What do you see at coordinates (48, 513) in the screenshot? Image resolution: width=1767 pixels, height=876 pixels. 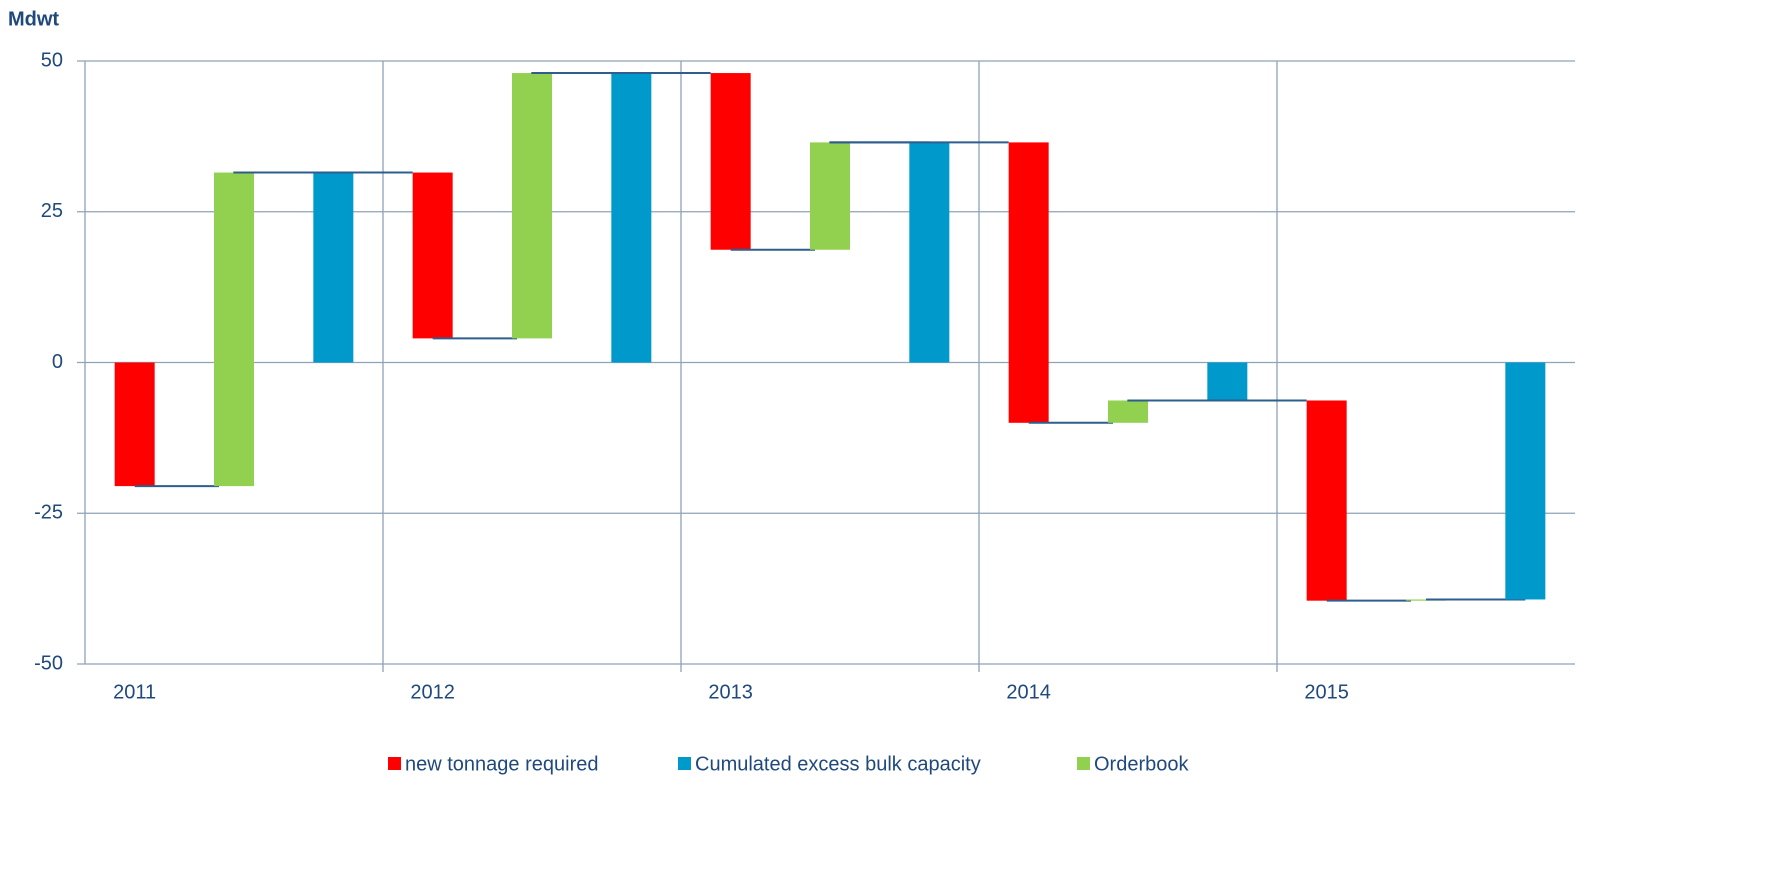 I see `y-tick-label: -25` at bounding box center [48, 513].